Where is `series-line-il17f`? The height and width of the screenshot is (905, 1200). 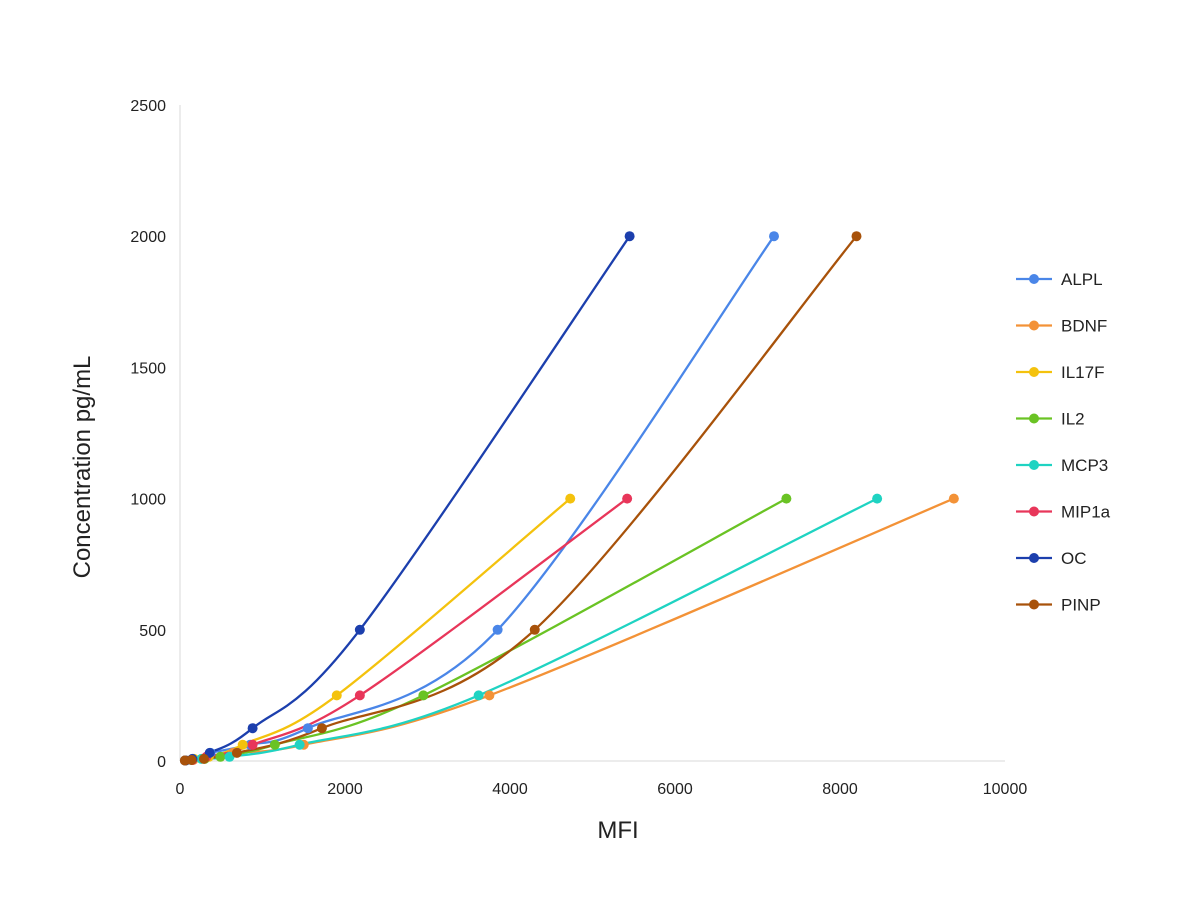
series-line-il17f is located at coordinates (378, 629).